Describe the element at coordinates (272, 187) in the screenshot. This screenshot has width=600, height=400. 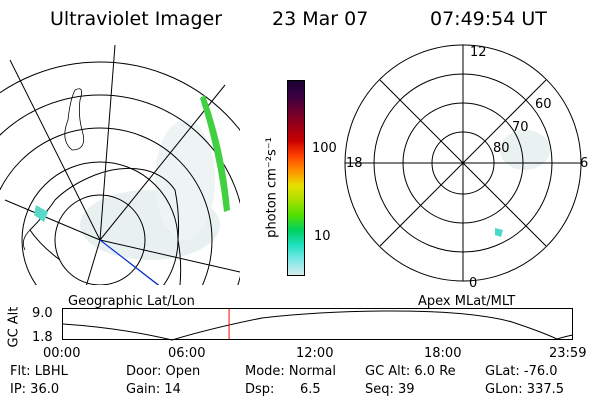
I see `colorbar-unit: photon cm⁻²s⁻¹` at that location.